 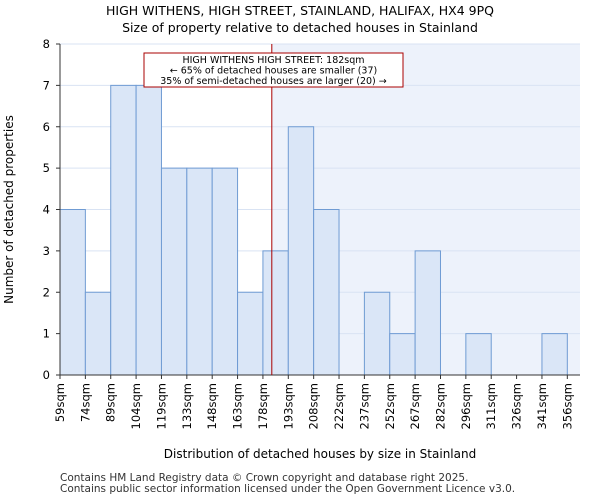 What do you see at coordinates (390, 406) in the screenshot?
I see `x-tick-label: 252sqm` at bounding box center [390, 406].